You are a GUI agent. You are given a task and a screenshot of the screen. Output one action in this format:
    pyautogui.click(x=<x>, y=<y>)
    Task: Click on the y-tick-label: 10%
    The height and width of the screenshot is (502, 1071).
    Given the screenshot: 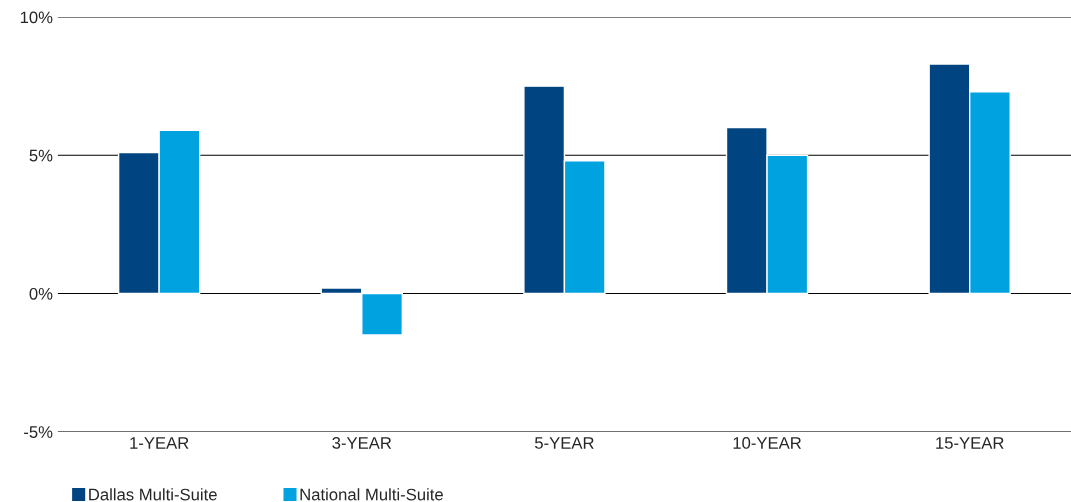 What is the action you would take?
    pyautogui.click(x=36, y=17)
    